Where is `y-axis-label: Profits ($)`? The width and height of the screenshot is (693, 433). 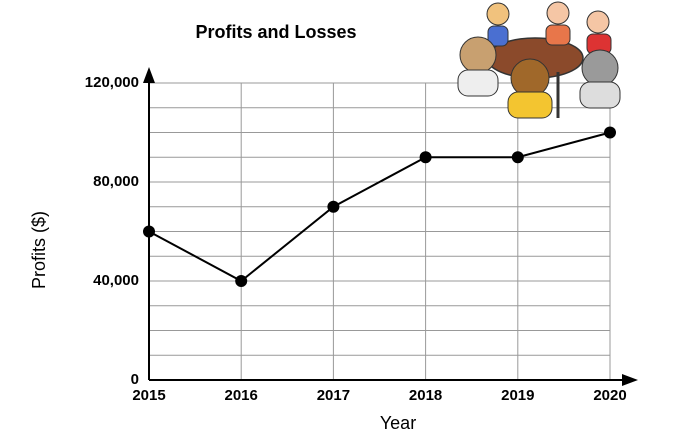
y-axis-label: Profits ($) is located at coordinates (39, 250).